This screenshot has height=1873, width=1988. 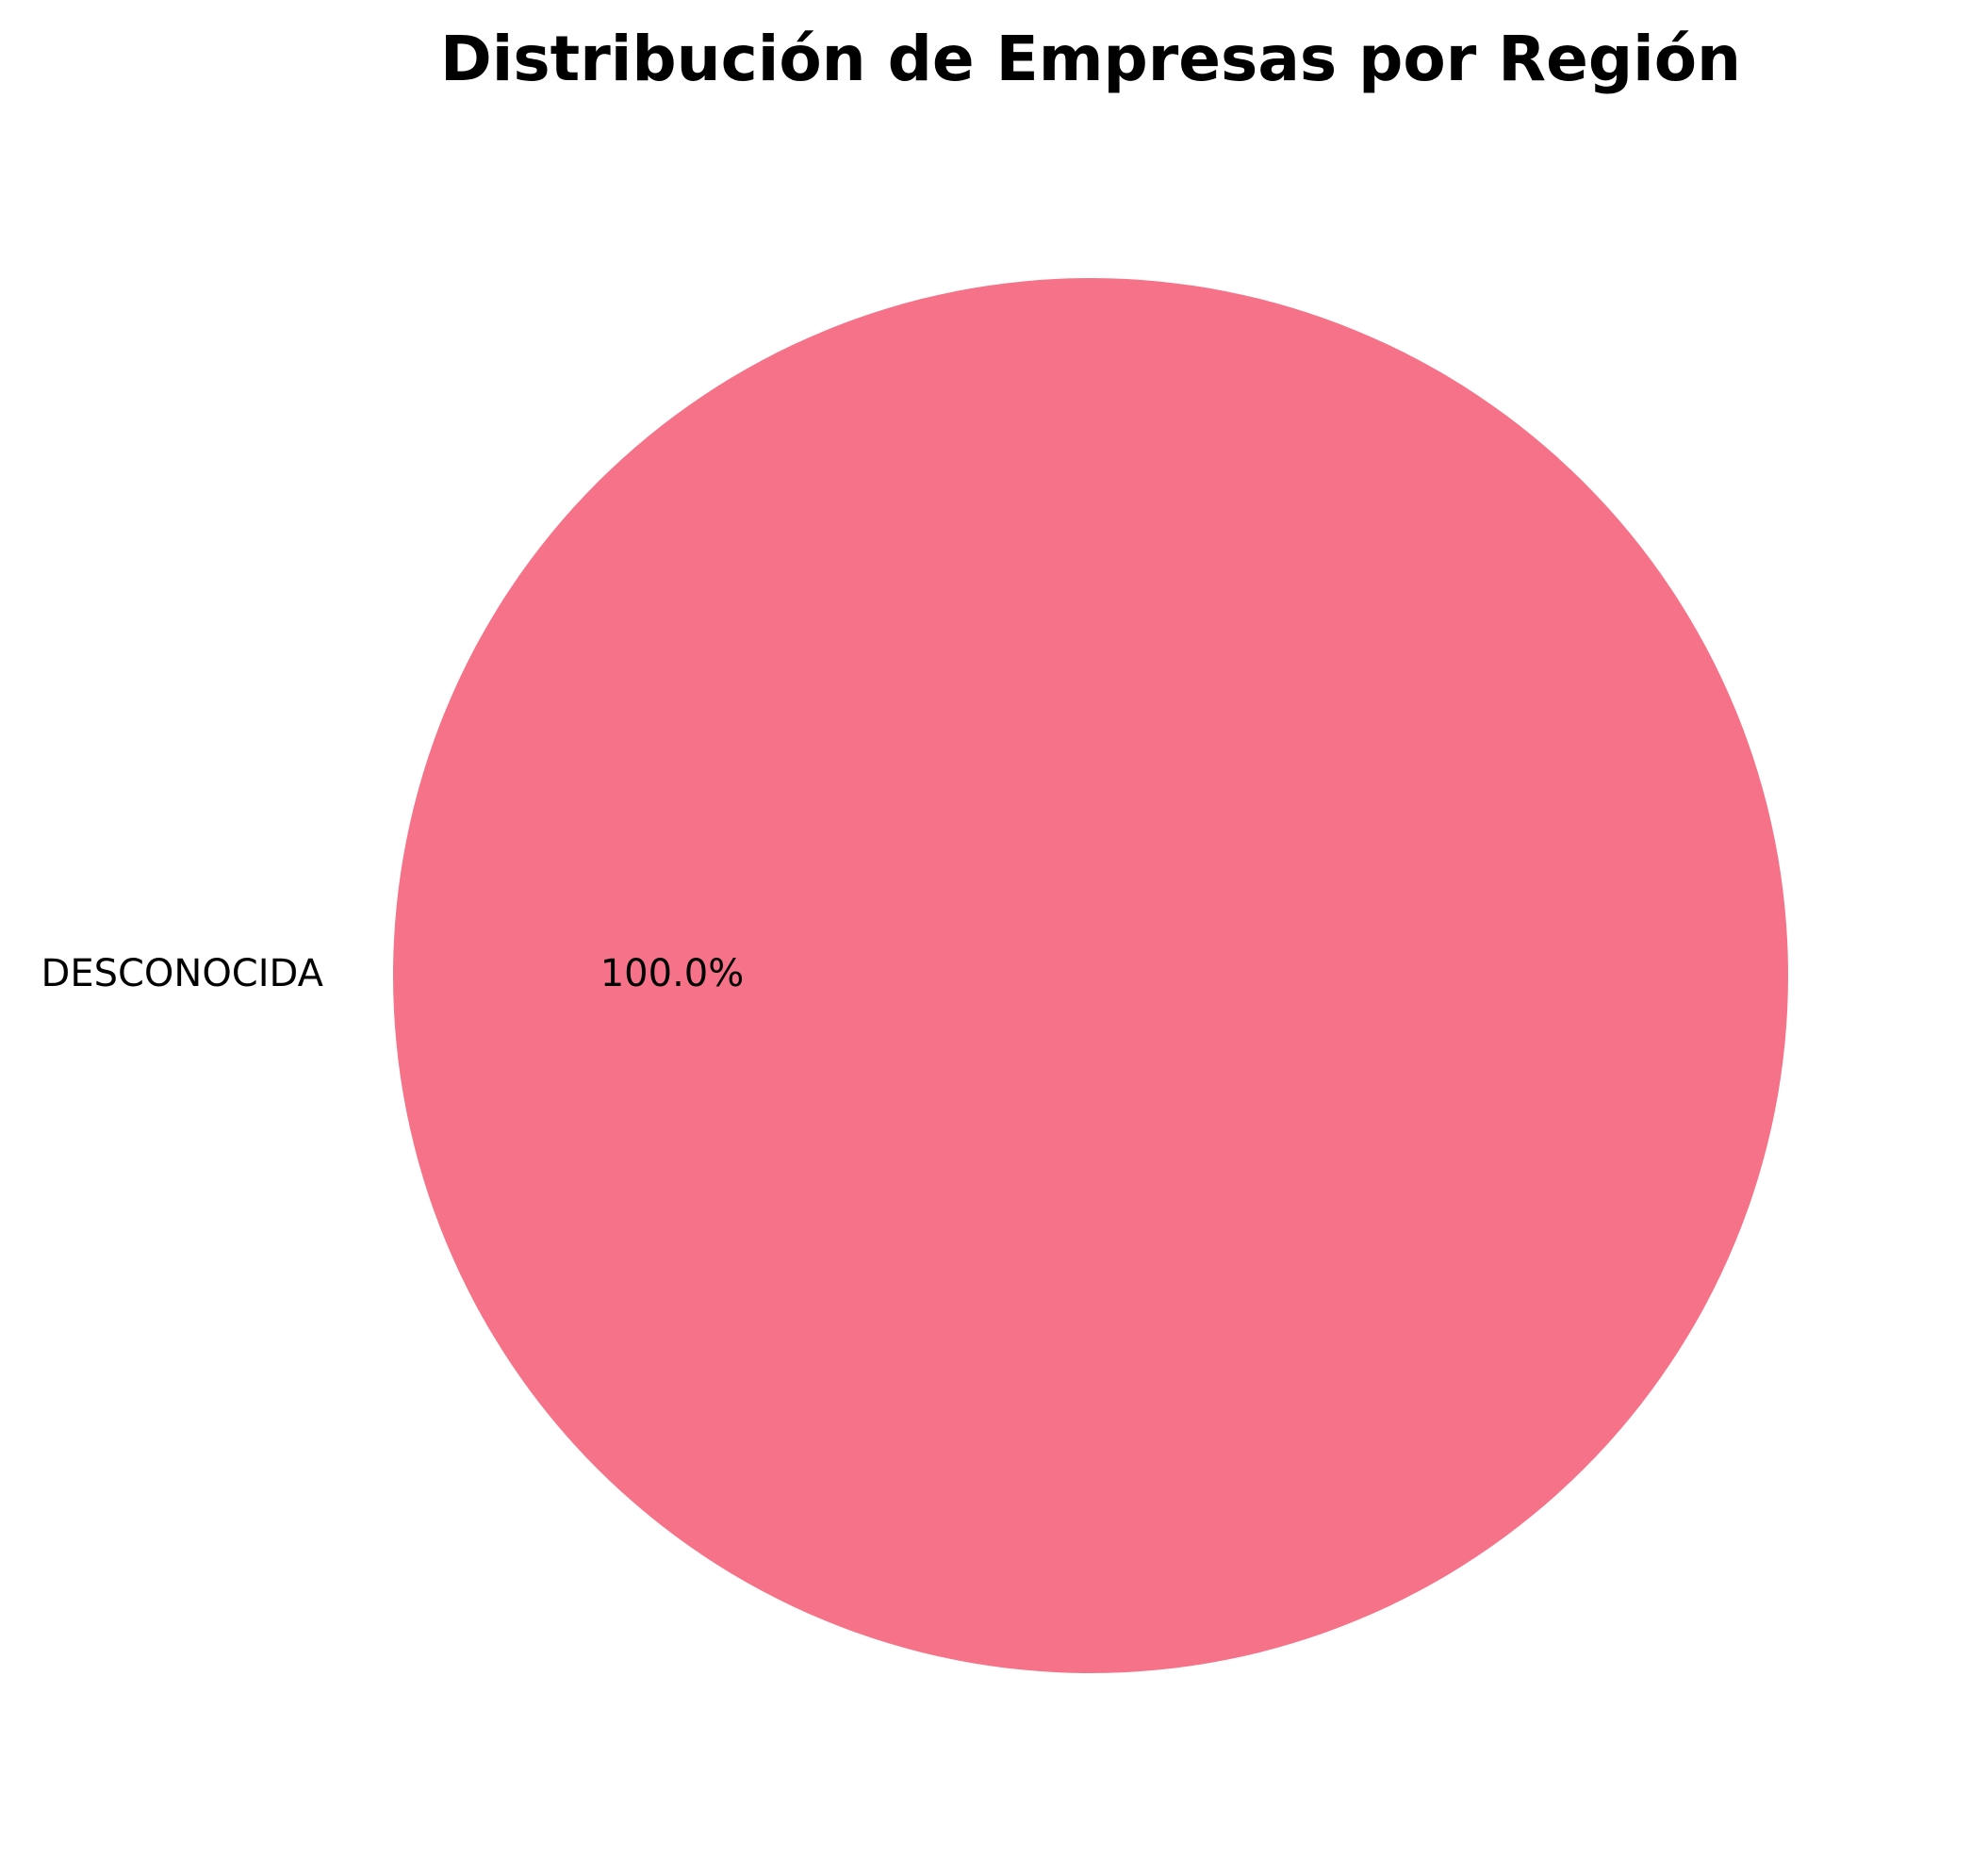 What do you see at coordinates (1090, 59) in the screenshot?
I see `chart-title: Distribución de Empresas por Región` at bounding box center [1090, 59].